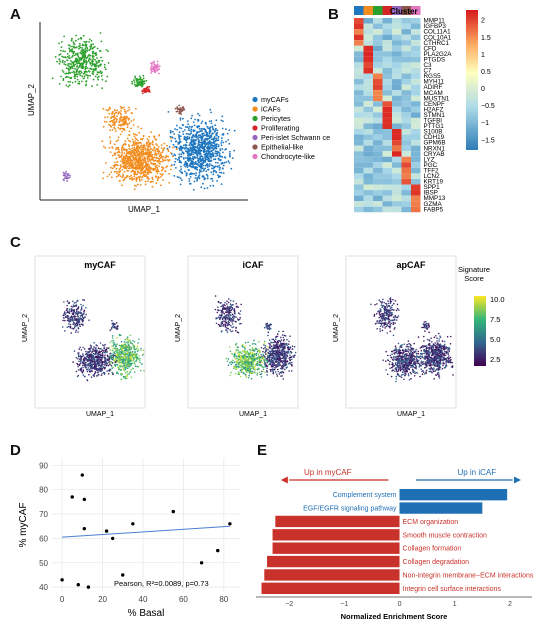 The image size is (539, 633). I want to click on signature-title: iCAF, so click(253, 265).